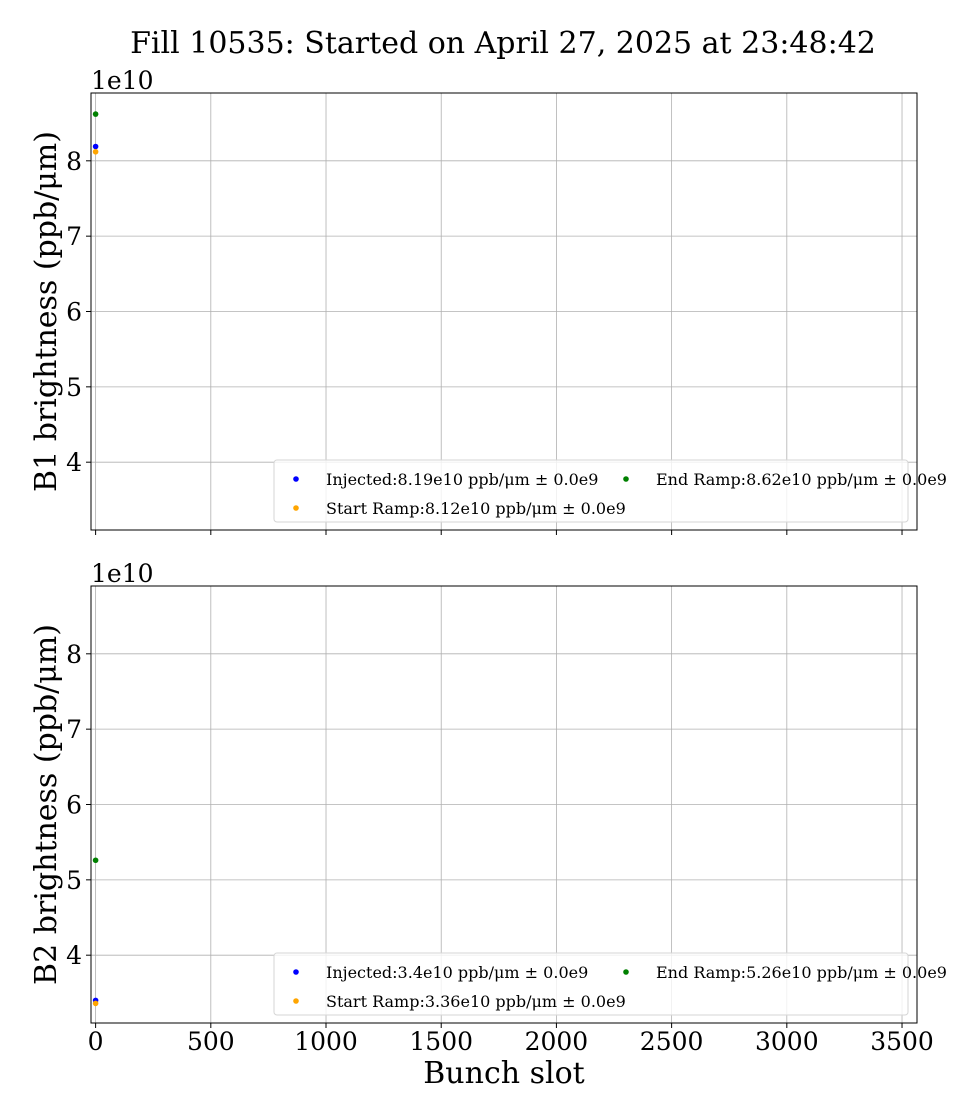  Describe the element at coordinates (476, 508) in the screenshot. I see `legend-label-series-2: Start Ramp:8.12e10 ppb/μm ± 0.0e9` at that location.